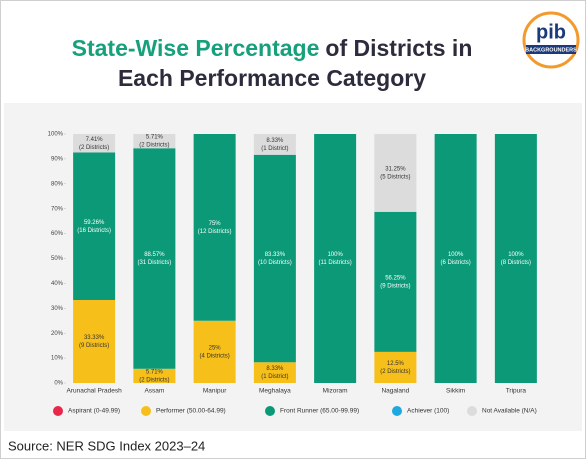 Image resolution: width=586 pixels, height=459 pixels. I want to click on y-tick-label: 30%, so click(57, 309).